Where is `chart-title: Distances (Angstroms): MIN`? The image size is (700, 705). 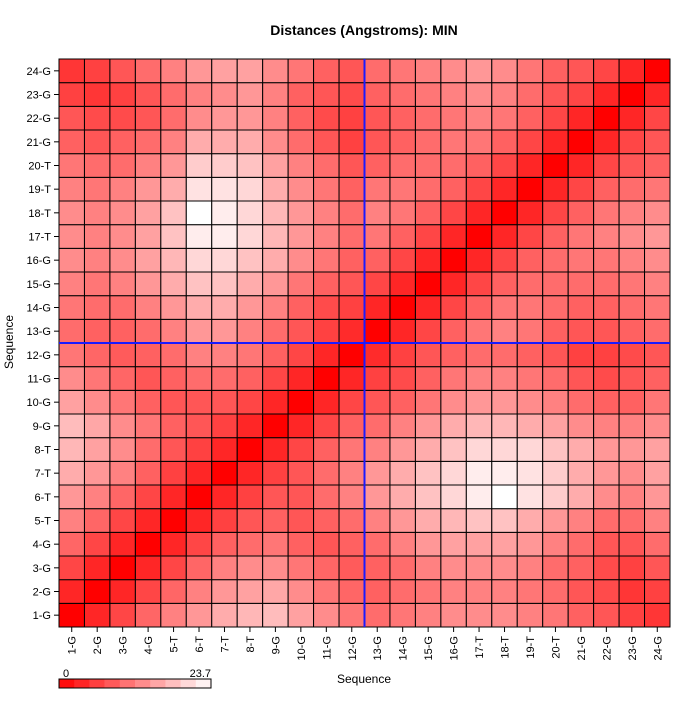 chart-title: Distances (Angstroms): MIN is located at coordinates (363, 30).